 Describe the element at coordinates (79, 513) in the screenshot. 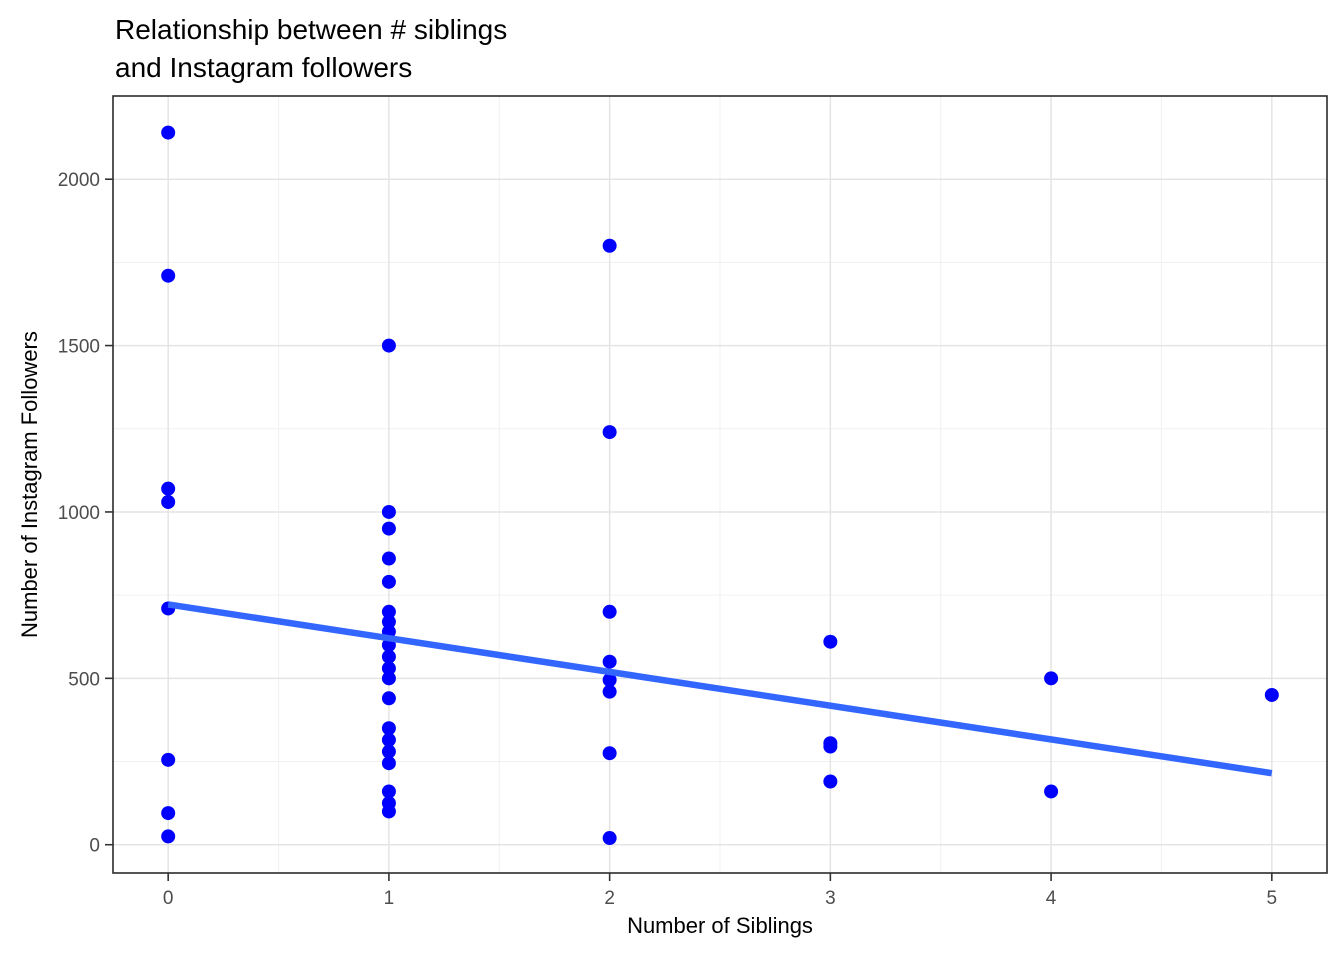

I see `y-tick-label: 1000` at that location.